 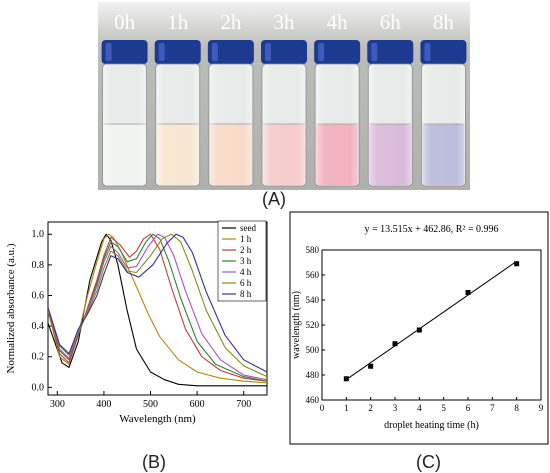 What do you see at coordinates (370, 408) in the screenshot?
I see `x-tick-label: 2` at bounding box center [370, 408].